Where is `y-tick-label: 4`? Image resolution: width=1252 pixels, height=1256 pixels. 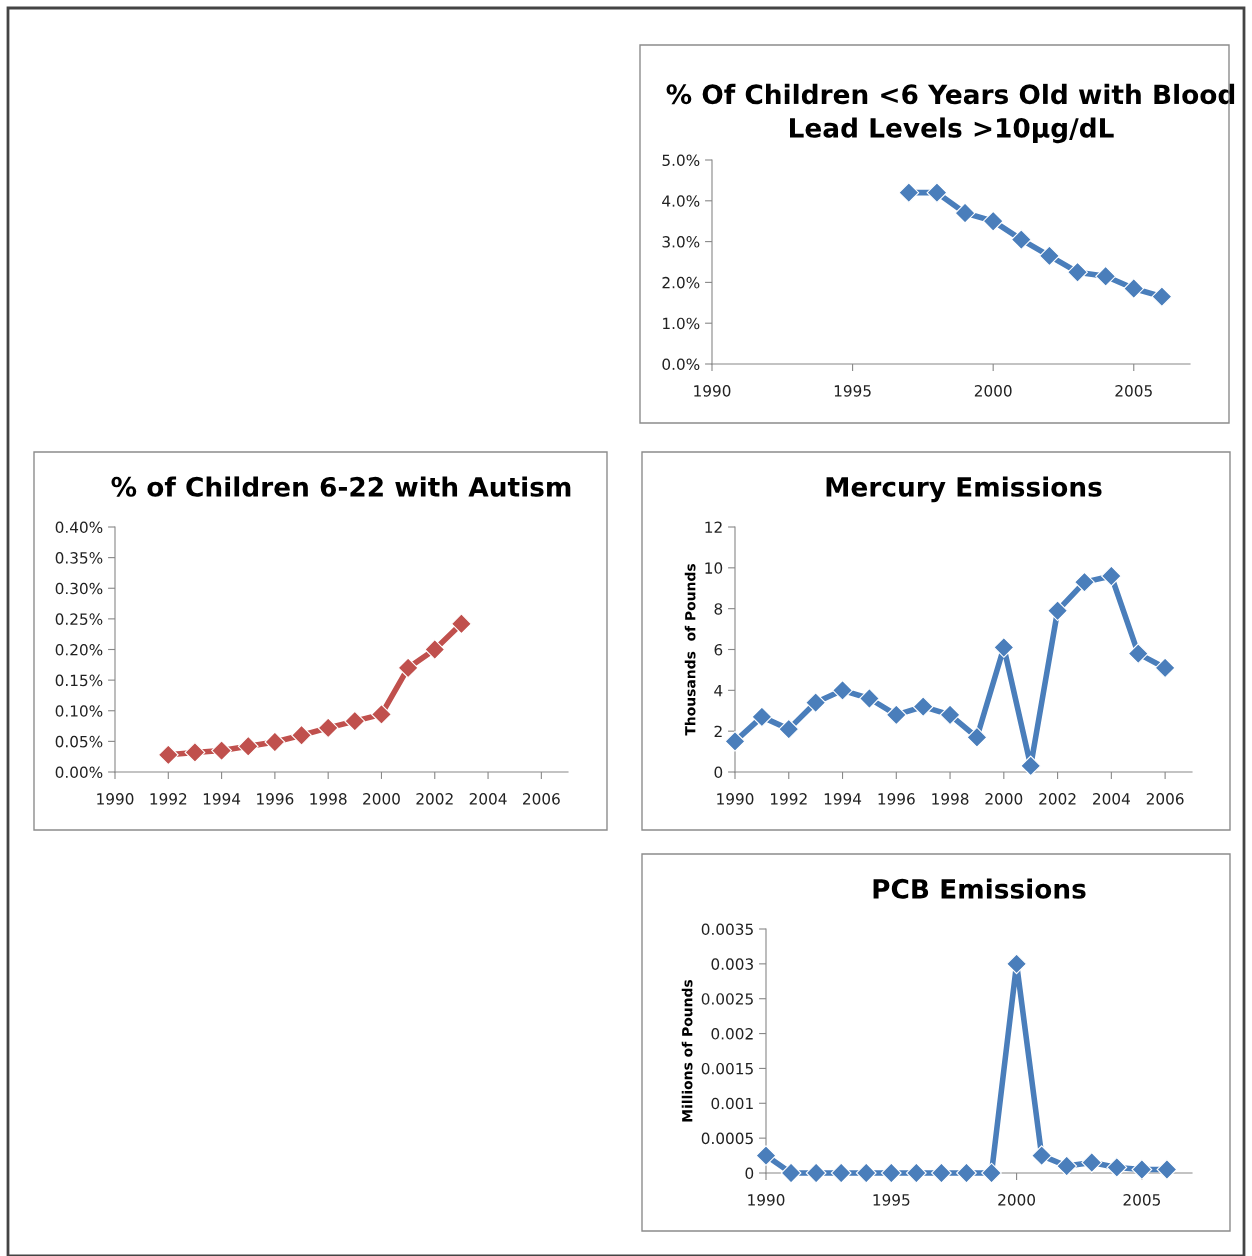 y-tick-label: 4 is located at coordinates (718, 691).